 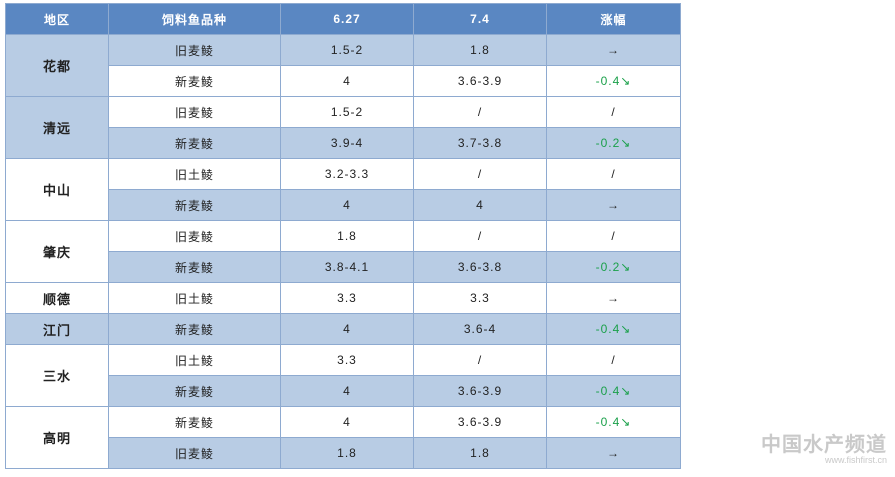 What do you see at coordinates (57, 189) in the screenshot?
I see `region-cell: 中山` at bounding box center [57, 189].